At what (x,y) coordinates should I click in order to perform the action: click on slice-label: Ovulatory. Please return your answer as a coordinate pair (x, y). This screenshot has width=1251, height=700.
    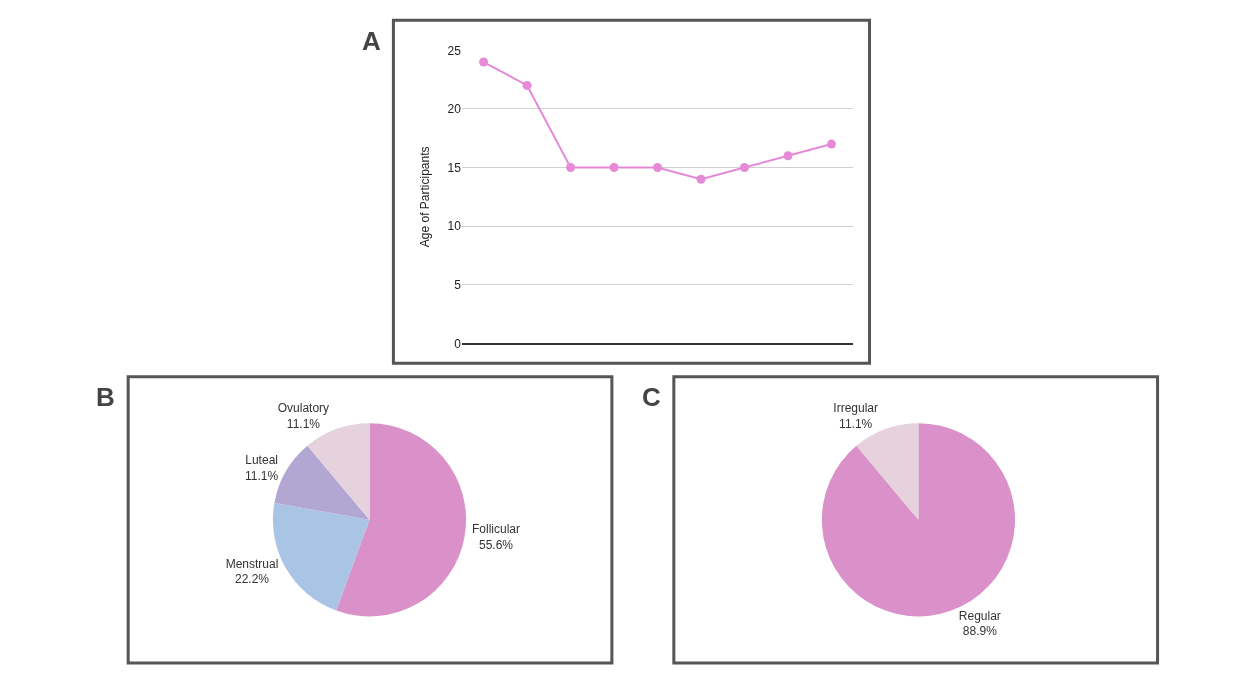
    Looking at the image, I should click on (303, 408).